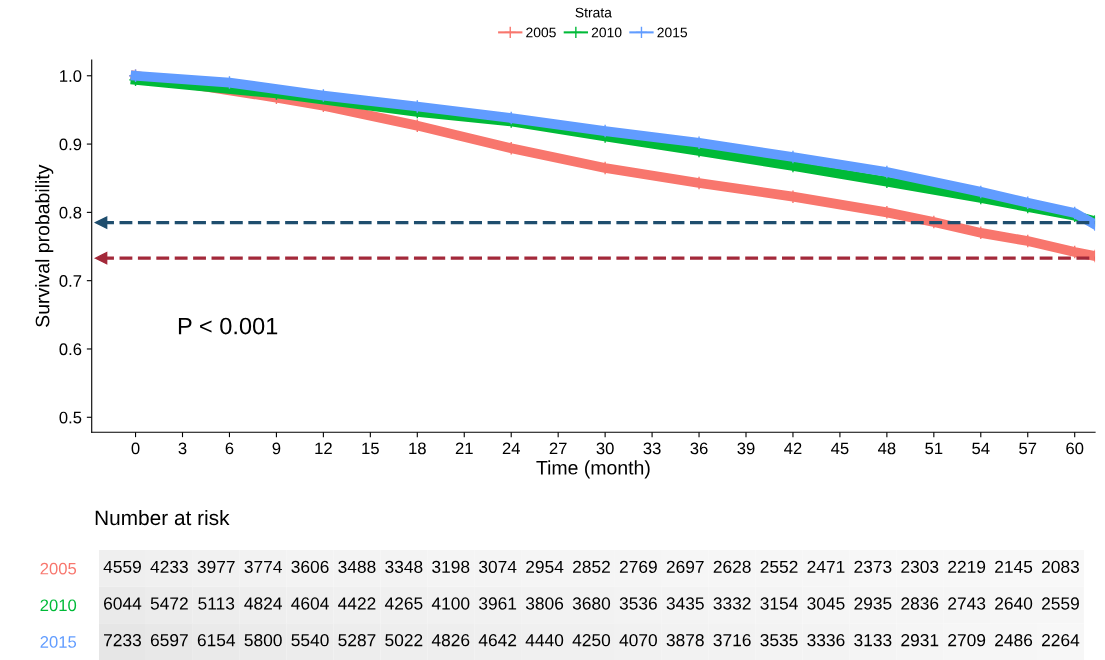  What do you see at coordinates (779, 640) in the screenshot?
I see `data-label: 3535` at bounding box center [779, 640].